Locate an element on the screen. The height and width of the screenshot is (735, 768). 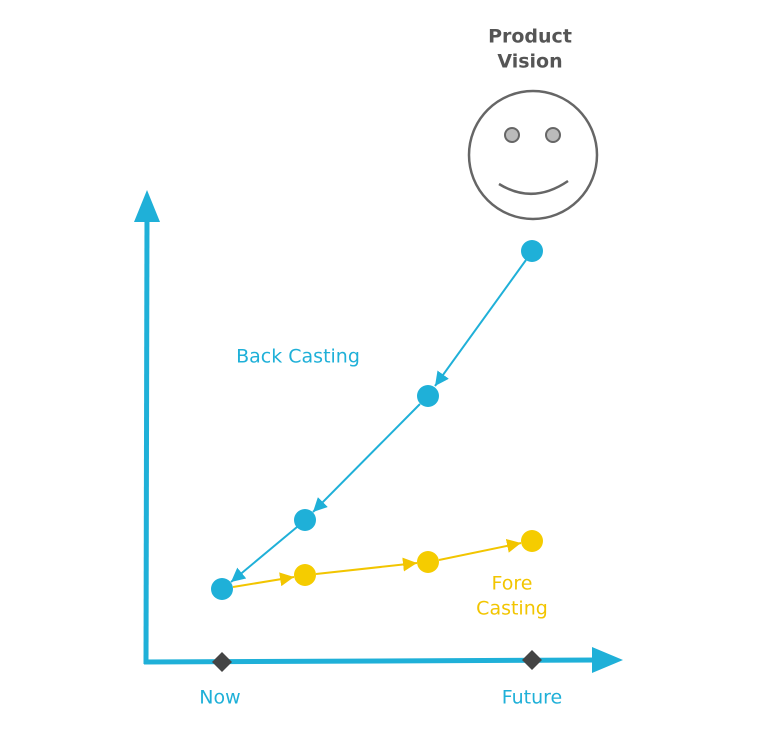
vision-label: Product is located at coordinates (530, 37).